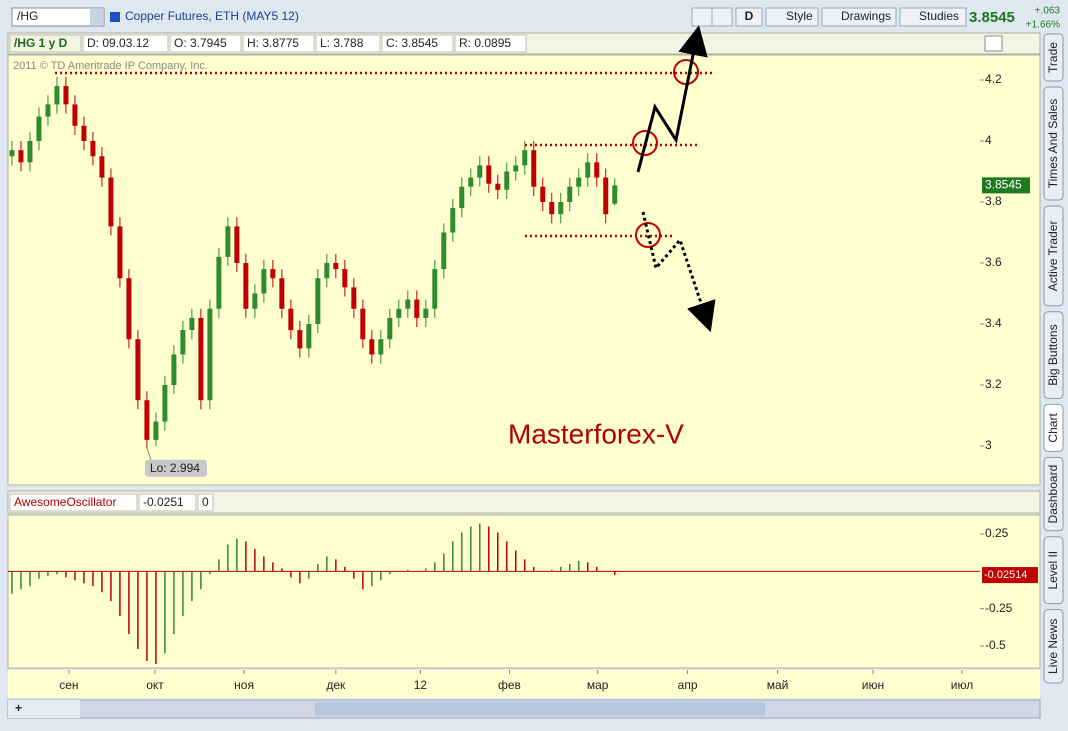 This screenshot has width=1068, height=731. What do you see at coordinates (149, 453) in the screenshot?
I see `low-leader` at bounding box center [149, 453].